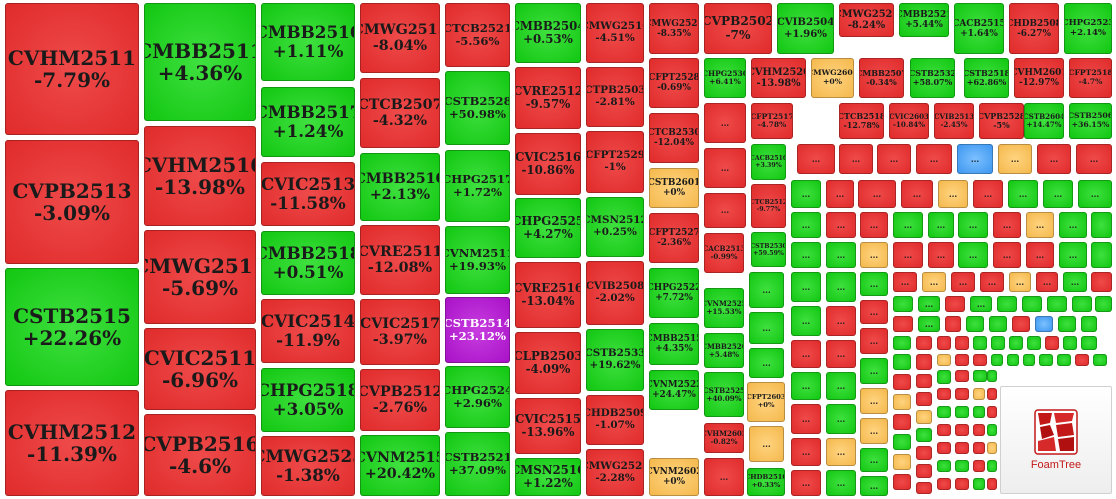 This screenshot has width=1116, height=499. I want to click on treemap-tile: CSTB2521 +37.09%, so click(477, 464).